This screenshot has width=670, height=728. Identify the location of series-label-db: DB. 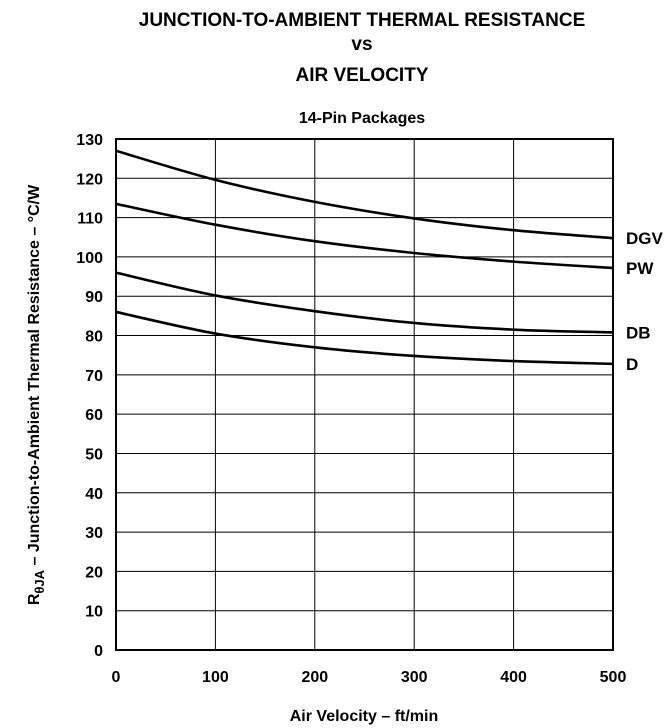
(638, 332).